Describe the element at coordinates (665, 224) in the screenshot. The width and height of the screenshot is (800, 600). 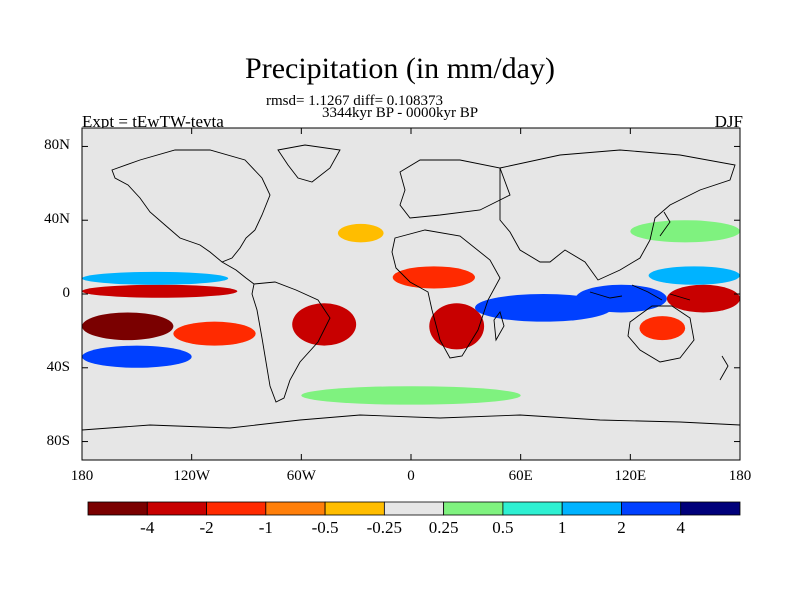
I see `coastline-japan` at that location.